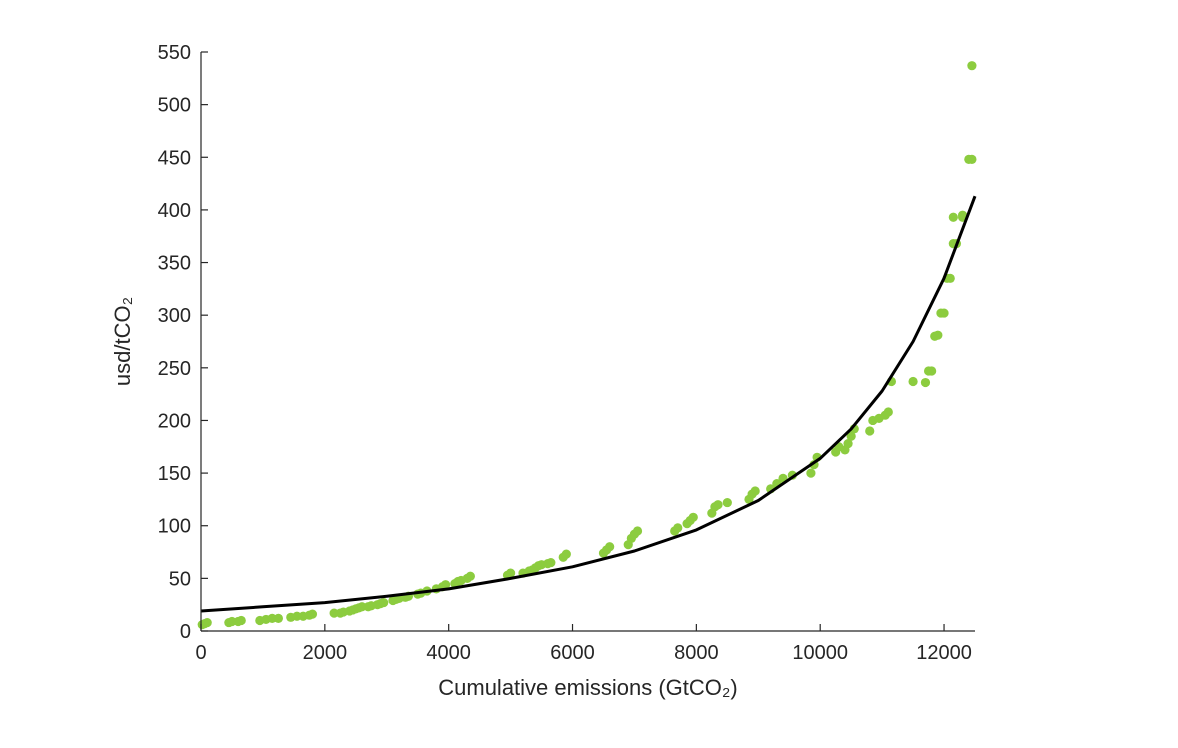 The height and width of the screenshot is (748, 1178). What do you see at coordinates (174, 421) in the screenshot?
I see `y-tick-label: 200` at bounding box center [174, 421].